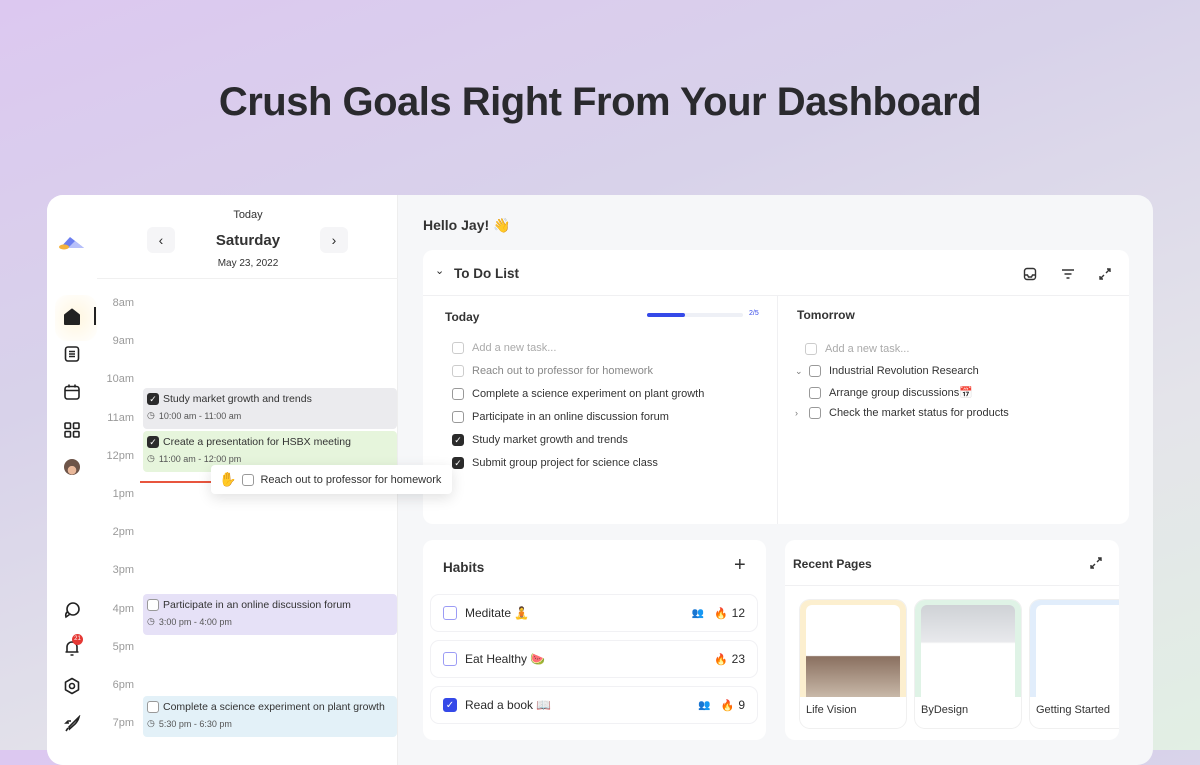 This screenshot has height=765, width=1200. I want to click on chevron-icon: ⌄, so click(799, 370).